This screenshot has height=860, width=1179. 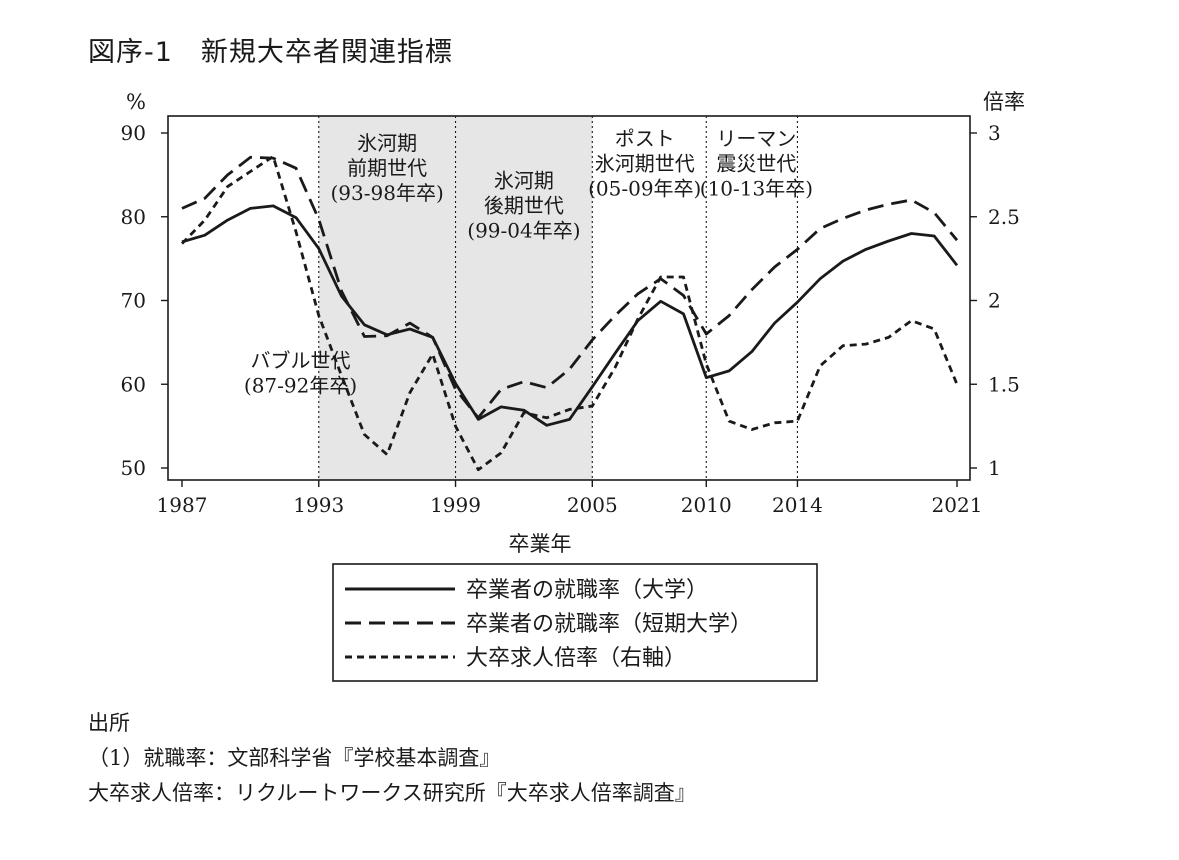 What do you see at coordinates (1004, 217) in the screenshot?
I see `y-right-tick-label: 2.5` at bounding box center [1004, 217].